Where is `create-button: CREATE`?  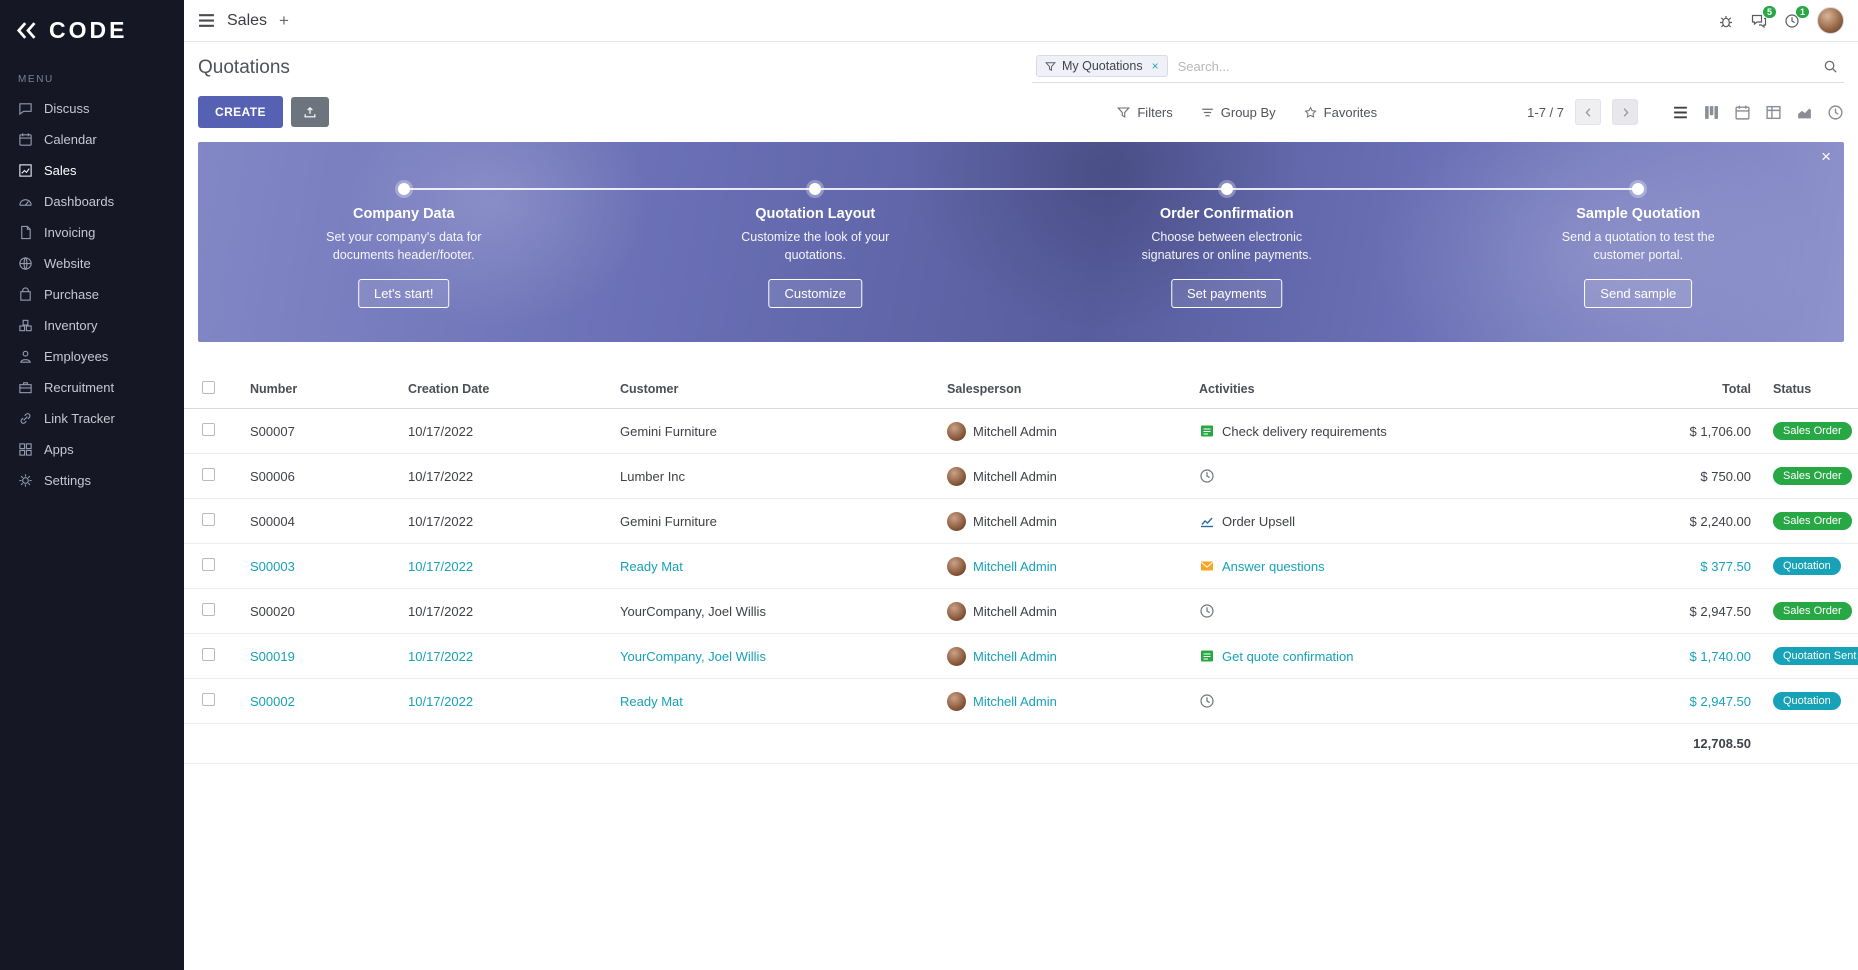
create-button: CREATE is located at coordinates (240, 112).